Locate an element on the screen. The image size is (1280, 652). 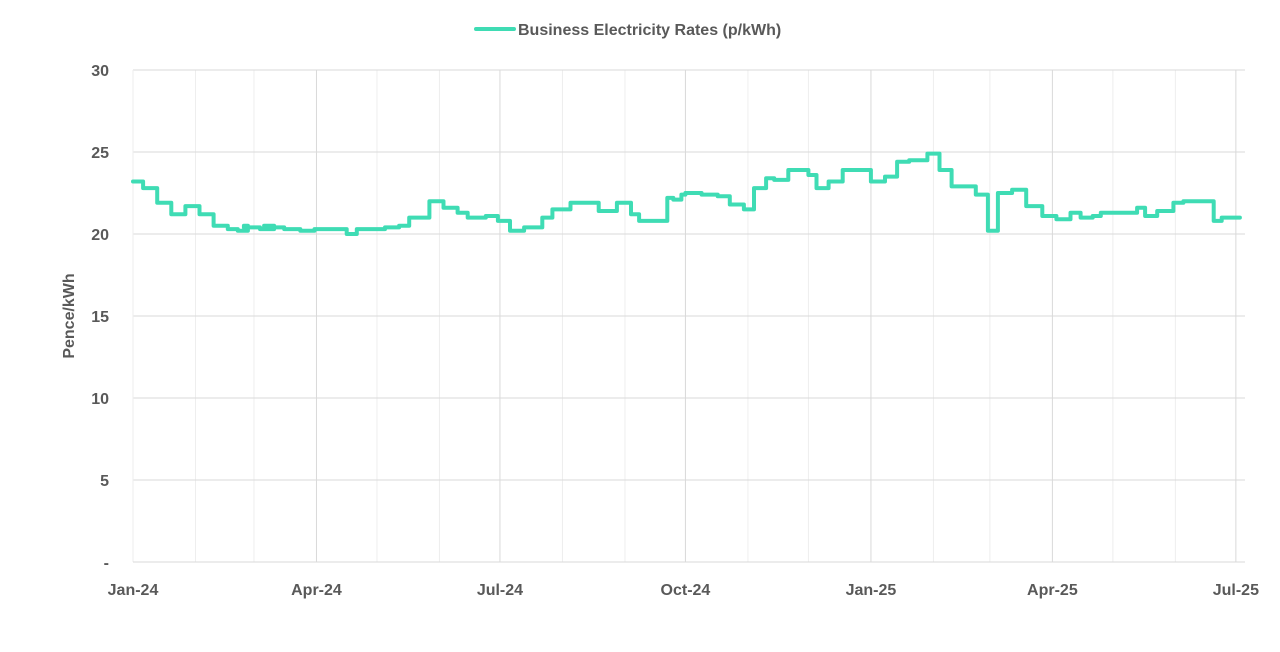
x-tick-label-4: Jan-25 is located at coordinates (871, 590).